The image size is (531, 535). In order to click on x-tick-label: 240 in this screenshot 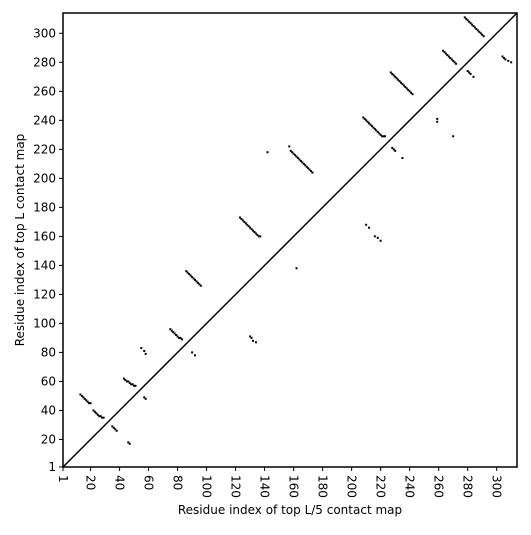, I will do `click(410, 486)`.